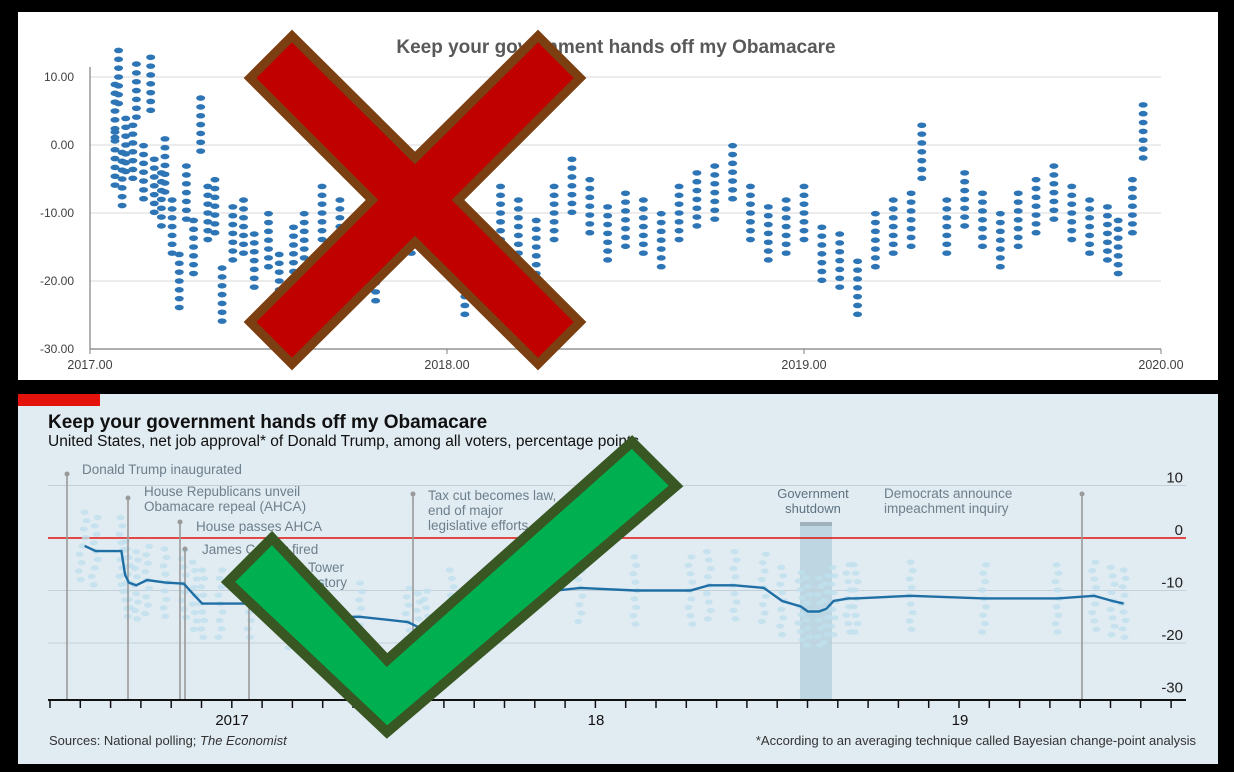 The height and width of the screenshot is (772, 1234). What do you see at coordinates (57, 349) in the screenshot?
I see `excel-y-tick-label: -30.00` at bounding box center [57, 349].